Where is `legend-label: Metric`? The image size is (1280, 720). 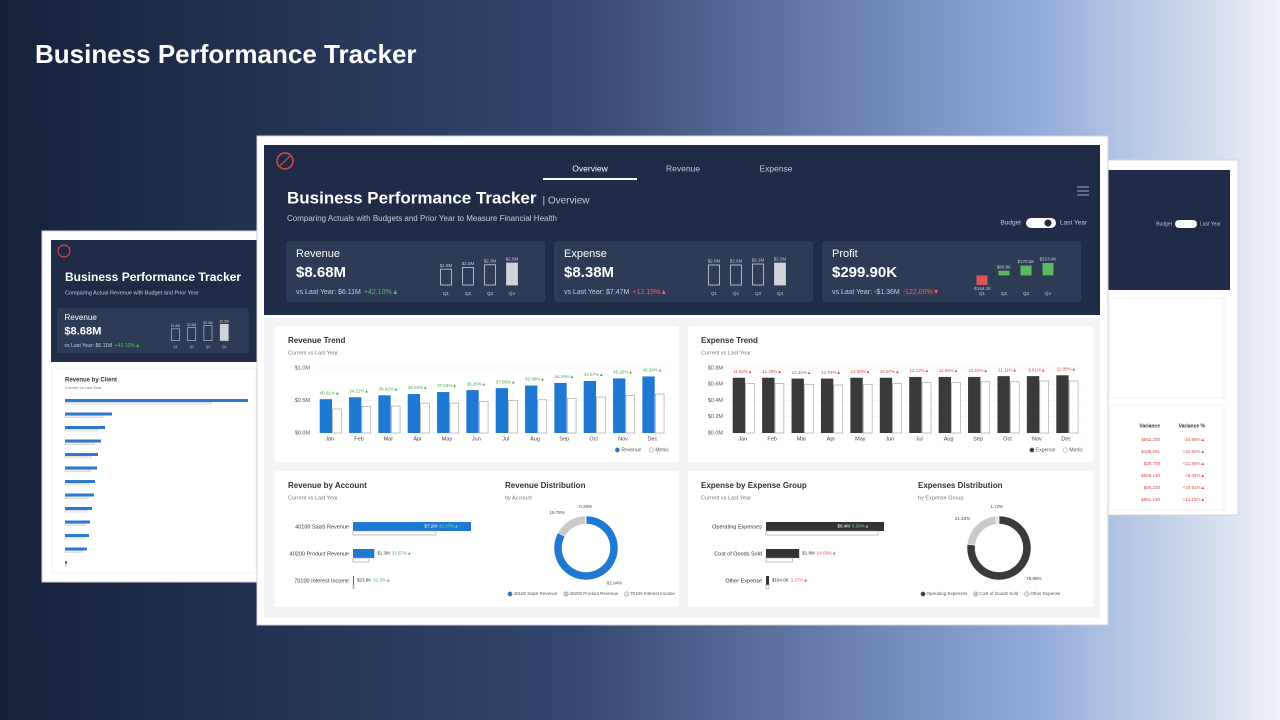 legend-label: Metric is located at coordinates (662, 450).